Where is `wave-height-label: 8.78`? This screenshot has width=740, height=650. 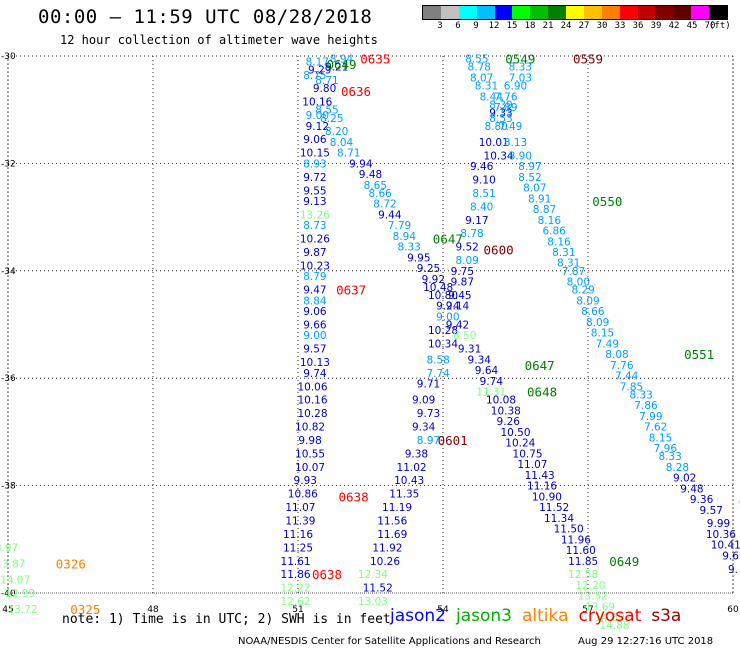 wave-height-label: 8.78 is located at coordinates (479, 68).